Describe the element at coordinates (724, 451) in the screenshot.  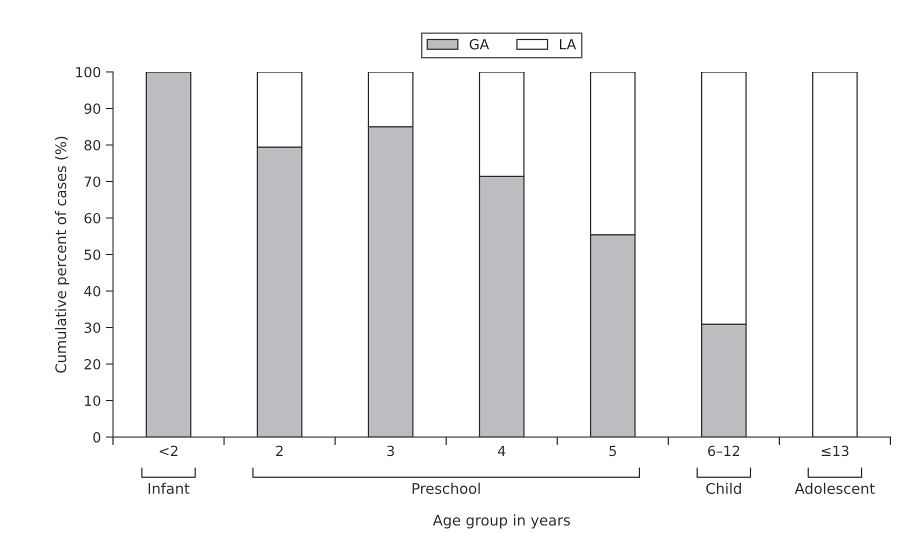
I see `x-tick-label: 6–12` at that location.